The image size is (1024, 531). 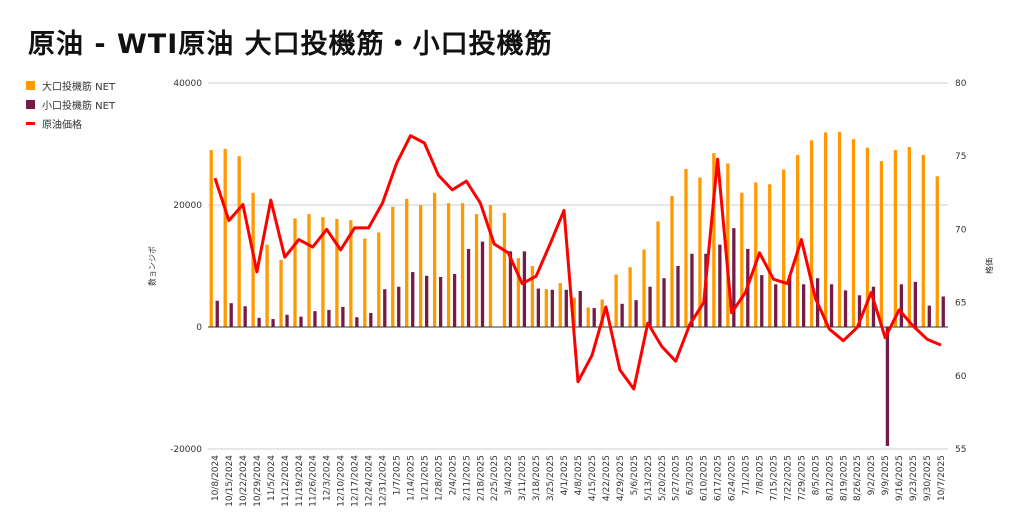 I want to click on x-tick-label: 8/26/2025, so click(x=858, y=478).